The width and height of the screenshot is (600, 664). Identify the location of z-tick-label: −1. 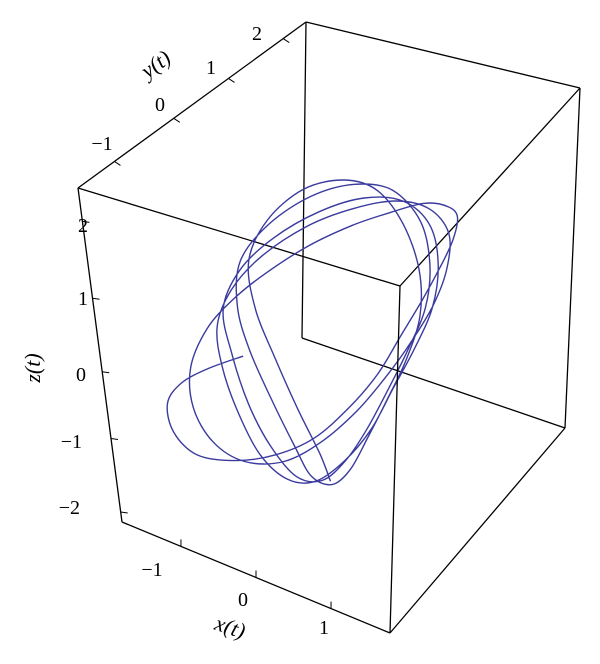
(71, 442).